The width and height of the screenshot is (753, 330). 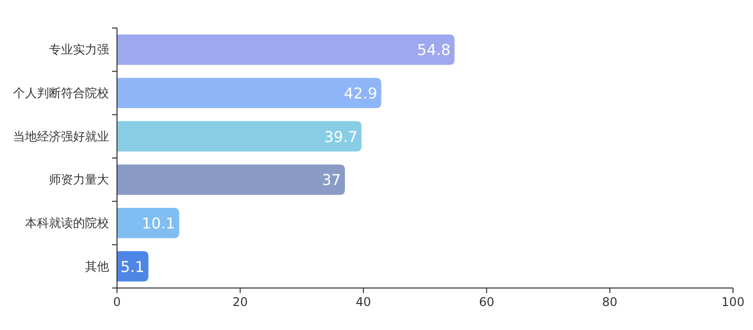 What do you see at coordinates (733, 302) in the screenshot?
I see `x-tick-label: 100` at bounding box center [733, 302].